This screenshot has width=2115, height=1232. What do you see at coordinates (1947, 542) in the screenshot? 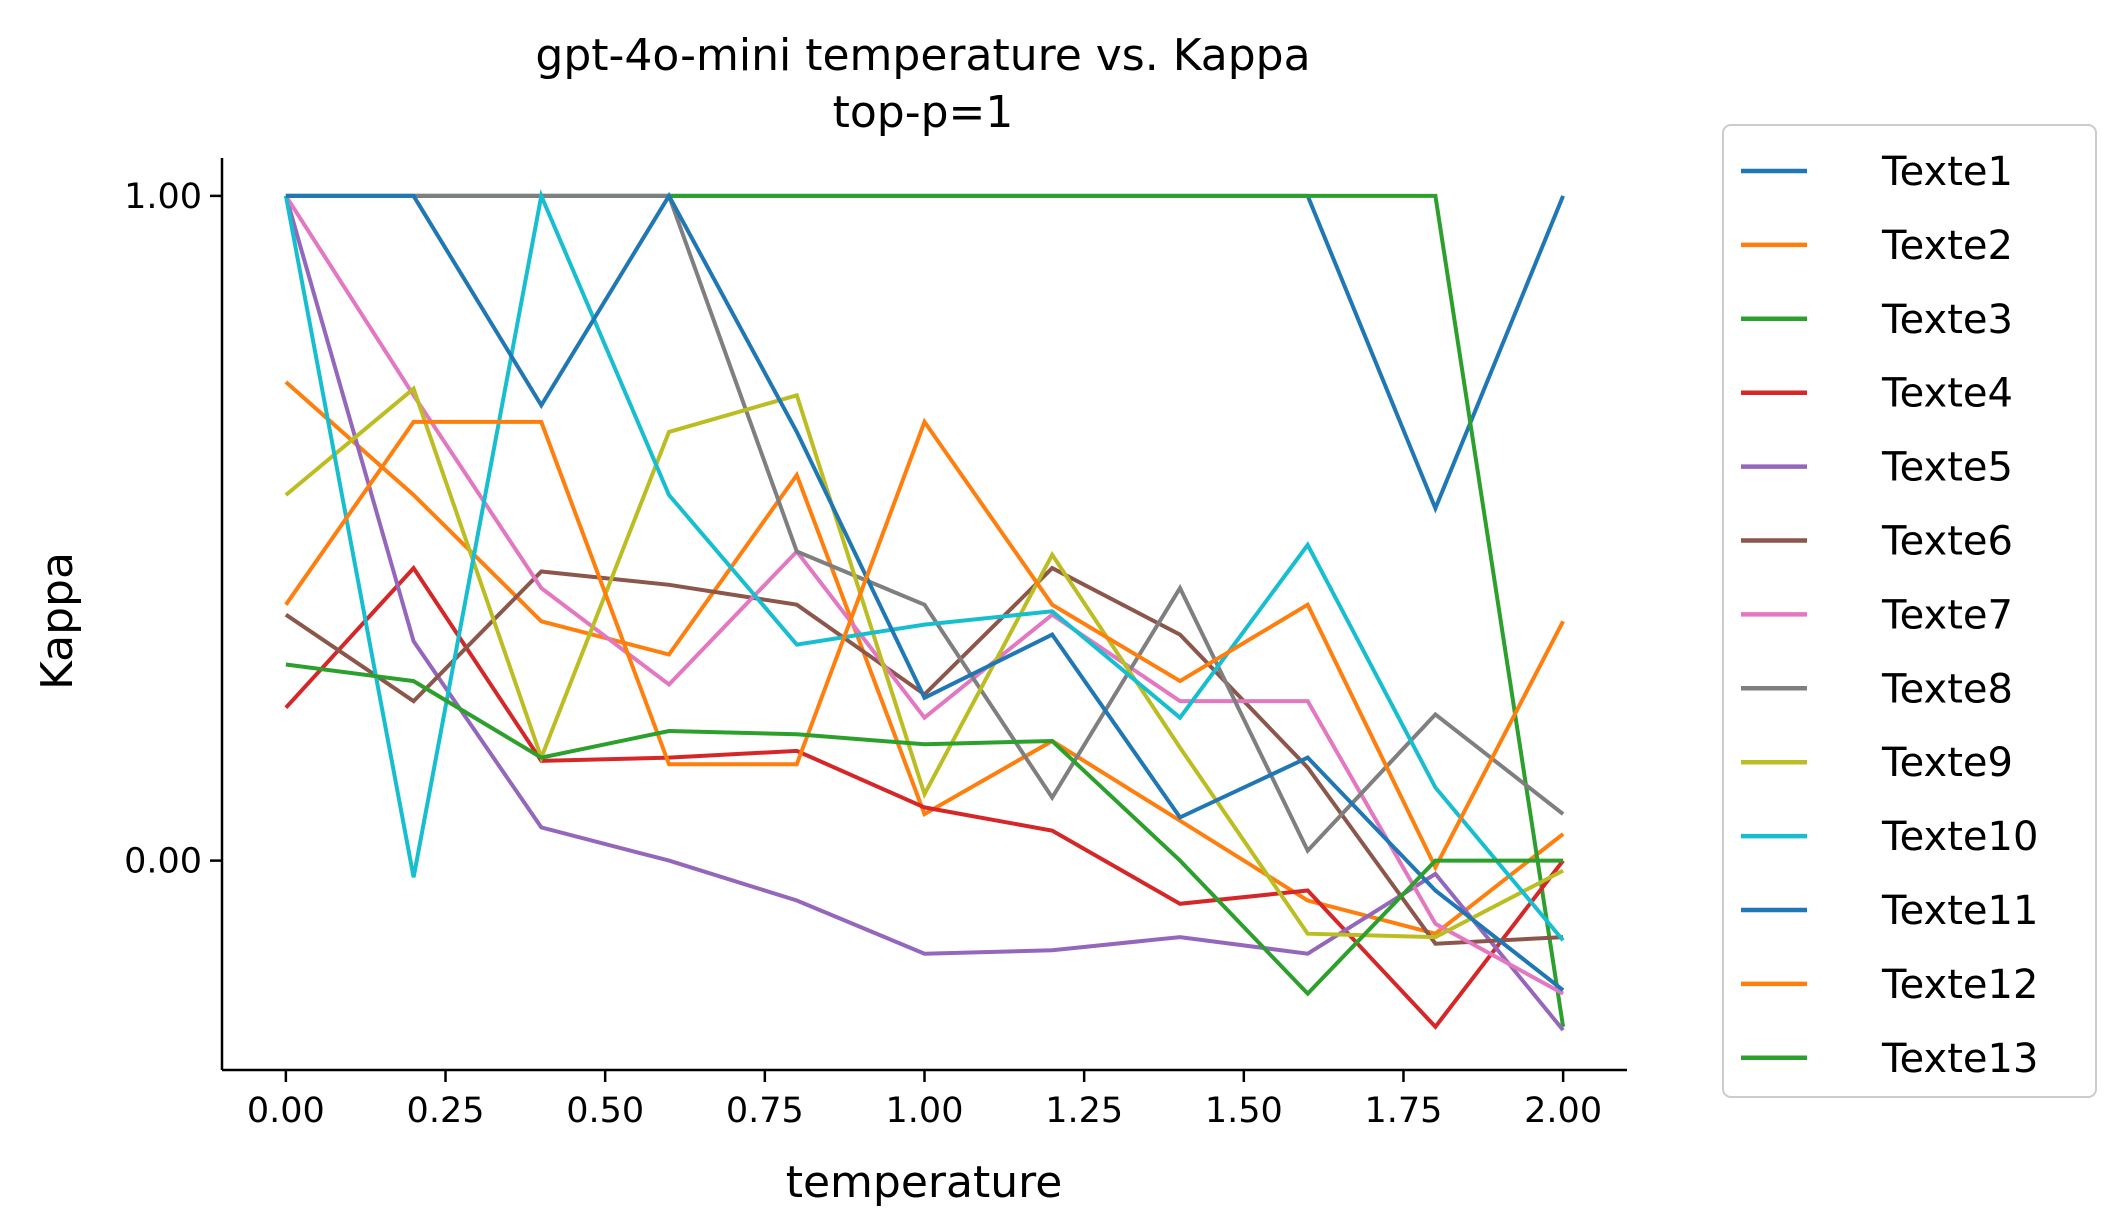
I see `legend-label: Texte6` at bounding box center [1947, 542].